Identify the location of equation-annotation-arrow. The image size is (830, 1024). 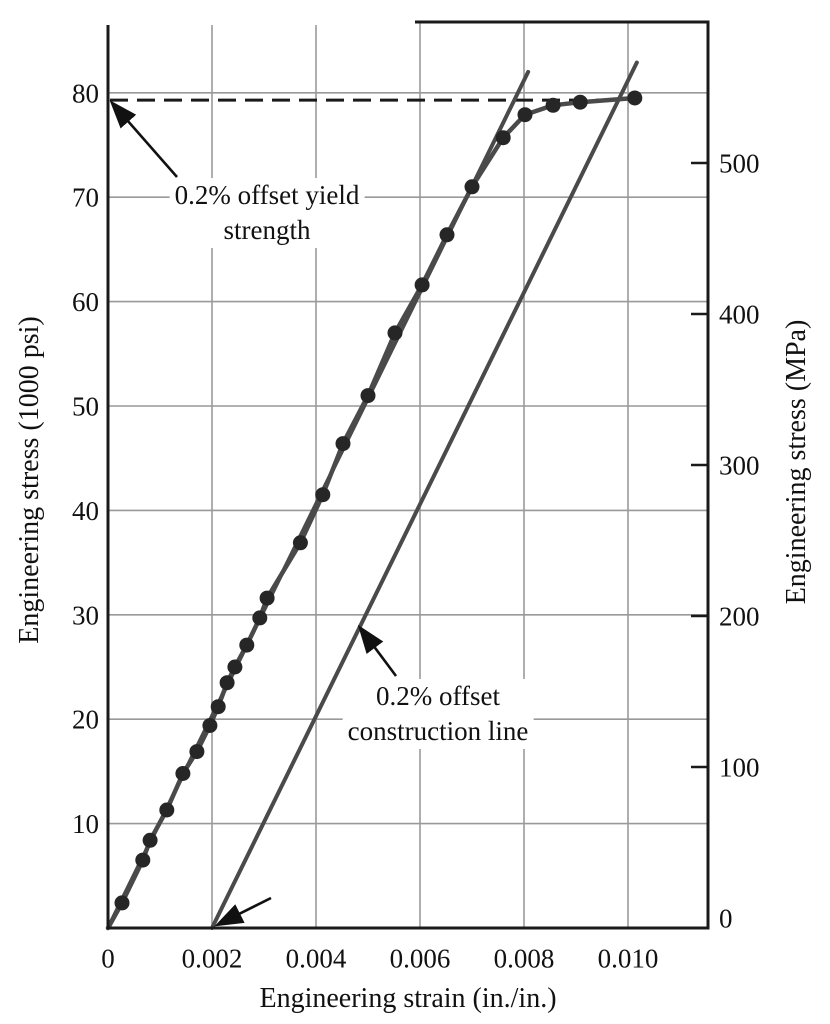
(243, 911).